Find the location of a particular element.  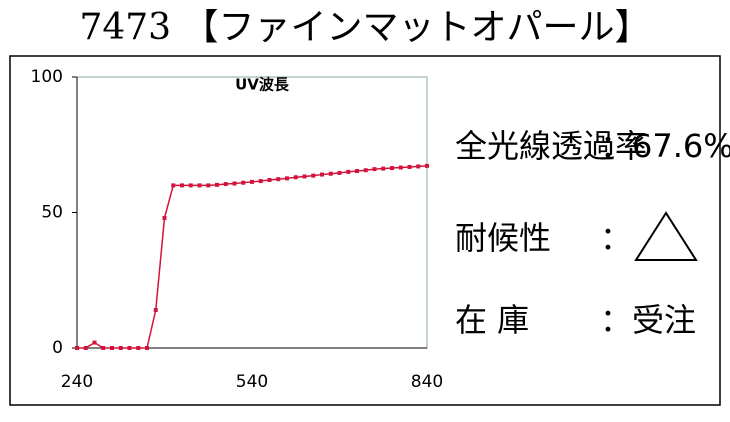

x-tick-label: 540 is located at coordinates (252, 382).